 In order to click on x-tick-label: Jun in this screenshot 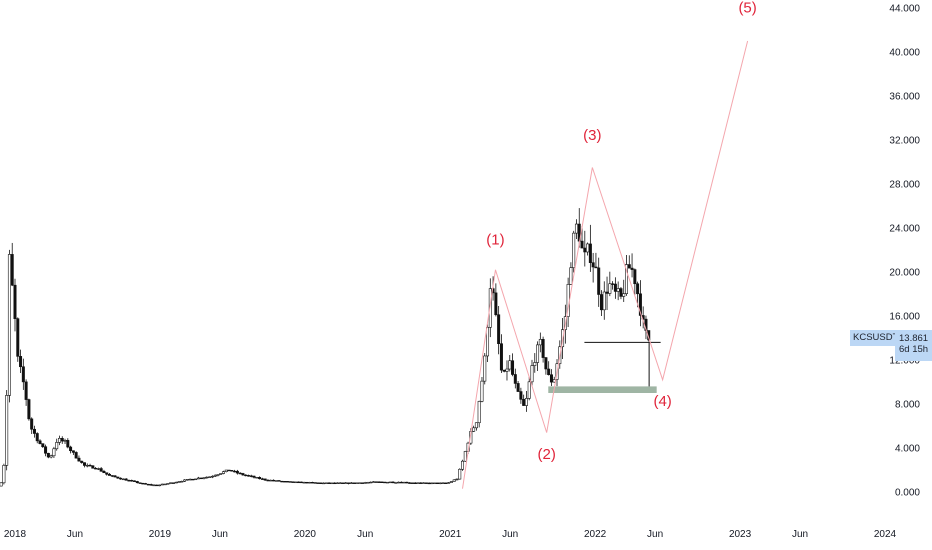, I will do `click(75, 534)`.